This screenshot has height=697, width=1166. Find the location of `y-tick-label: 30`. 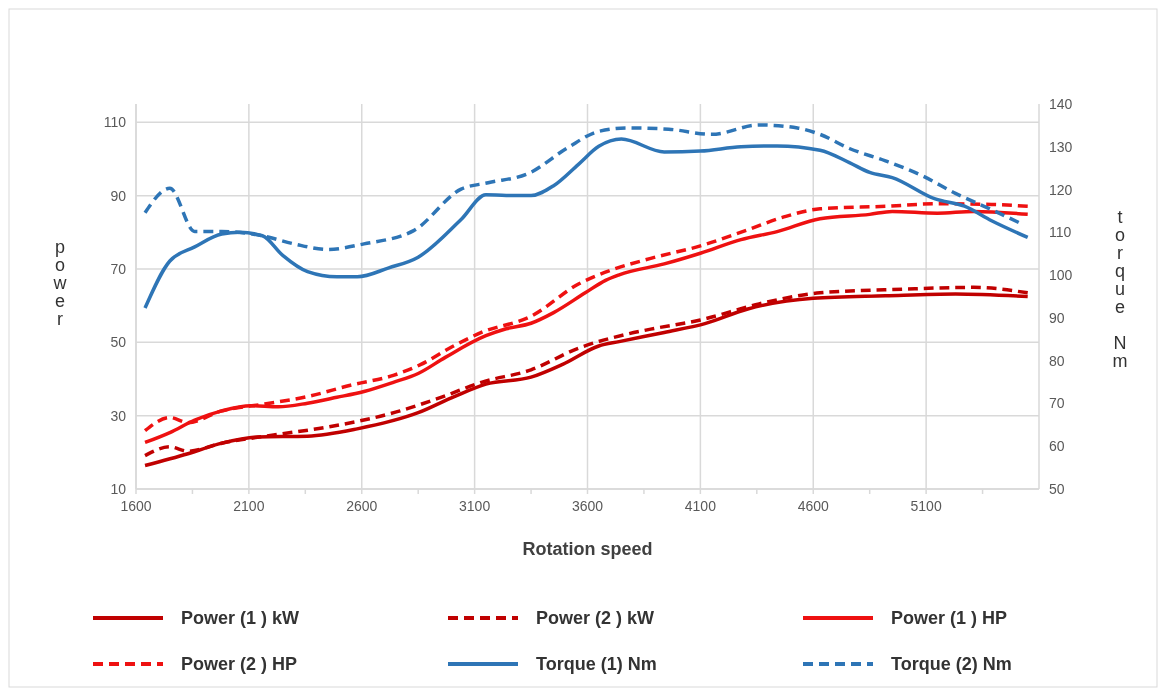

y-tick-label: 30 is located at coordinates (118, 415).